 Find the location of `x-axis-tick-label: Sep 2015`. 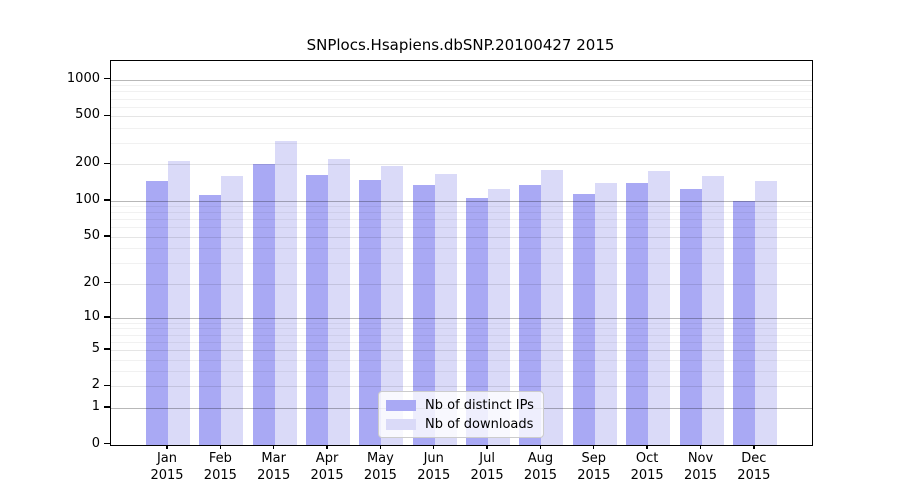

x-axis-tick-label: Sep 2015 is located at coordinates (594, 467).